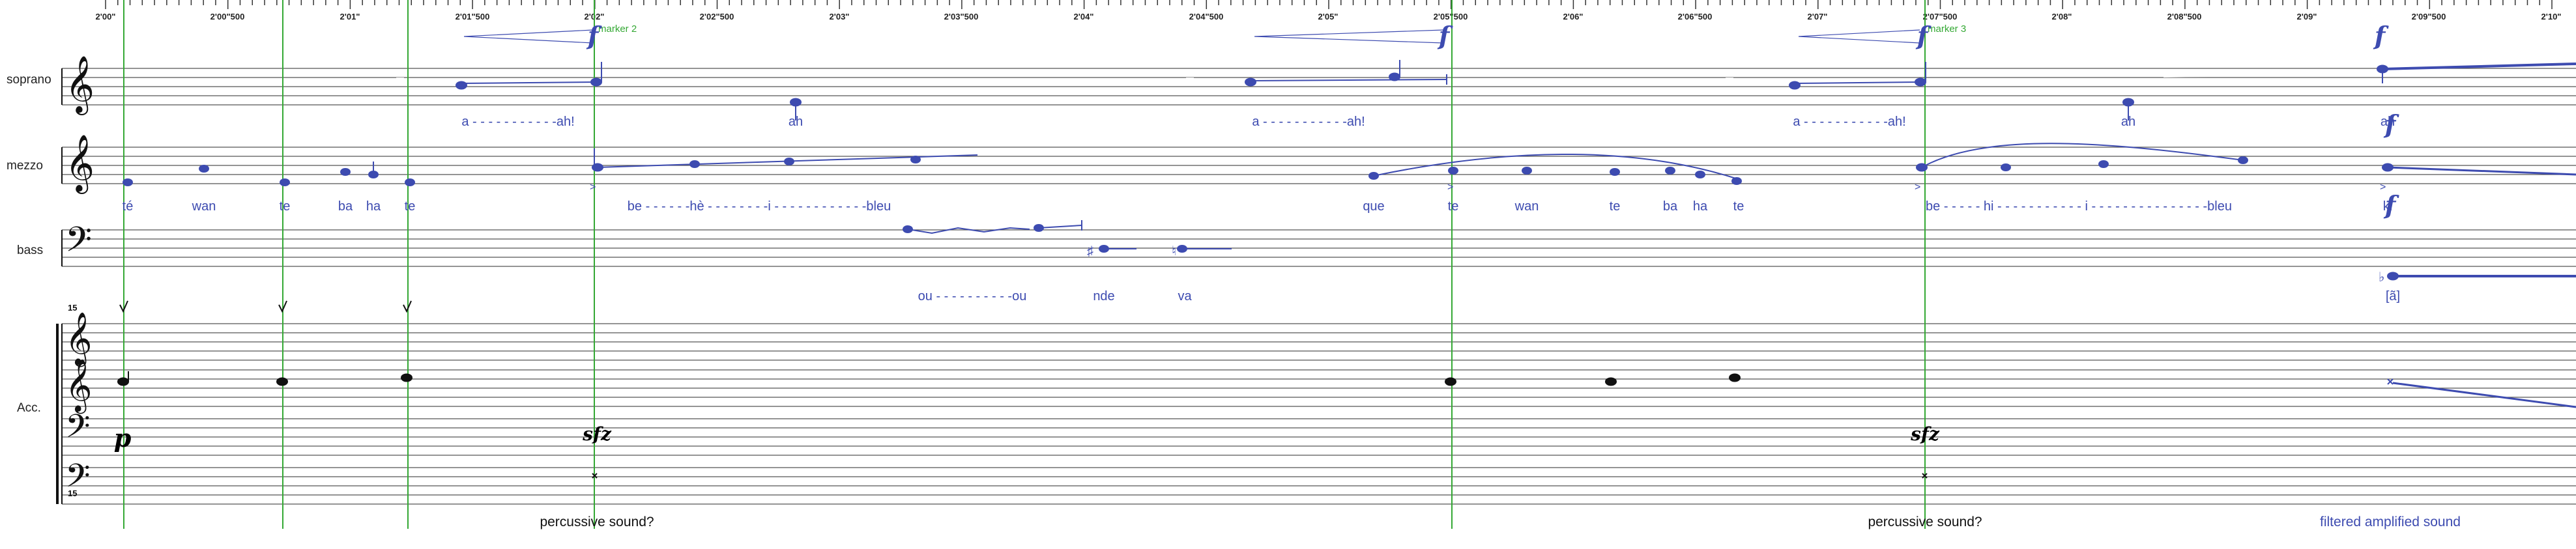 The height and width of the screenshot is (549, 2576). Describe the element at coordinates (1739, 252) in the screenshot. I see `bass-notes: ♯ ♮ ♭` at that location.